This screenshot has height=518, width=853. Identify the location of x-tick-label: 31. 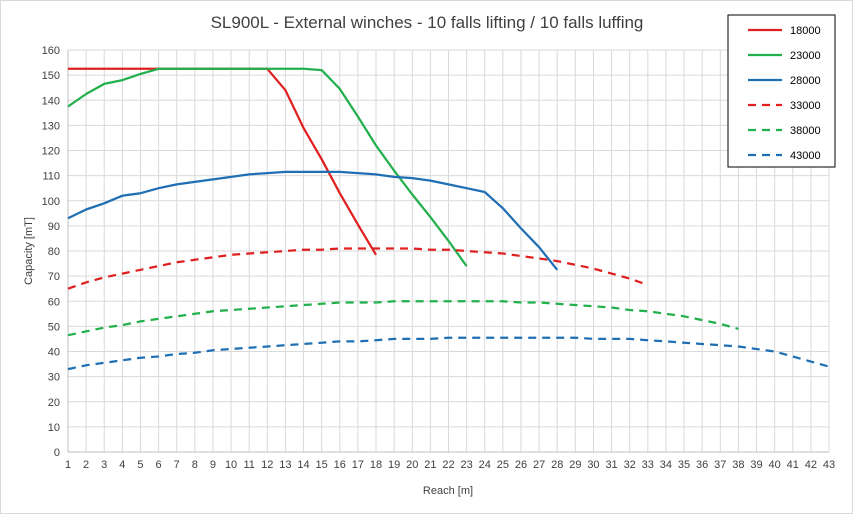
(611, 465).